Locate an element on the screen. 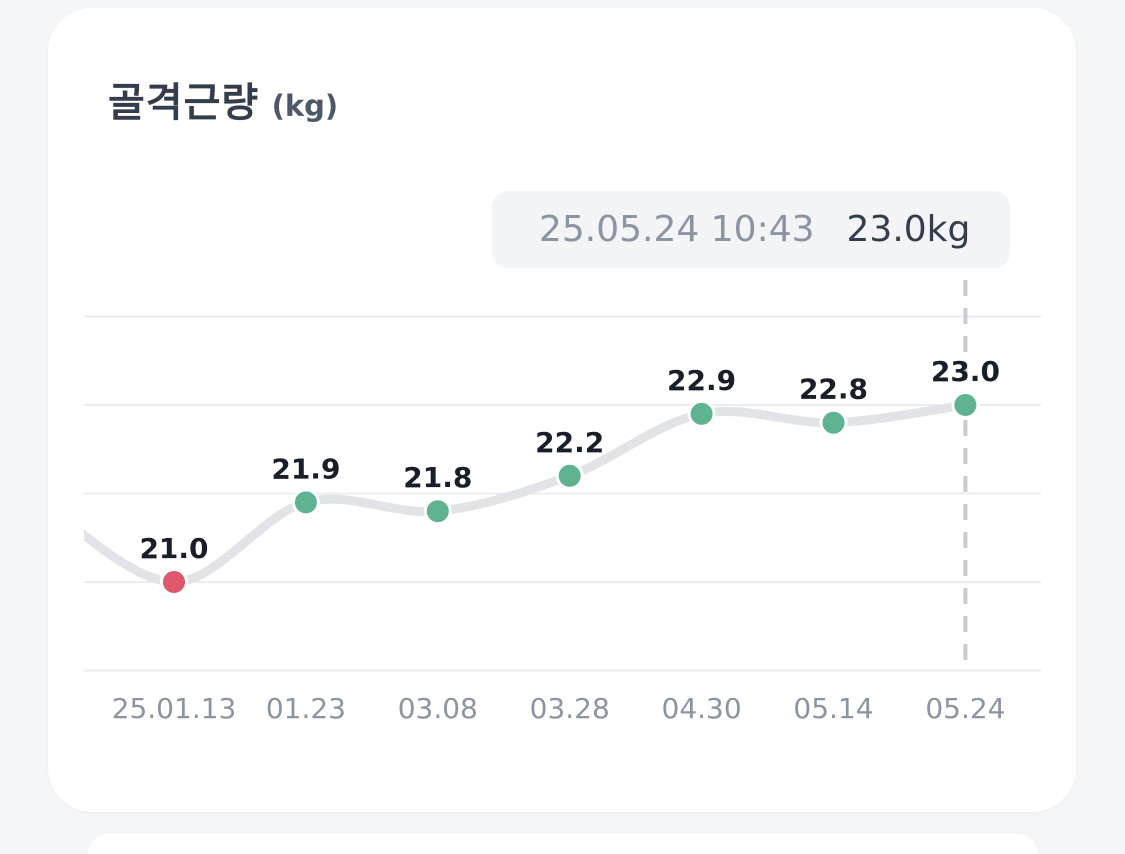 The width and height of the screenshot is (1125, 854). data-point-05.24 is located at coordinates (965, 405).